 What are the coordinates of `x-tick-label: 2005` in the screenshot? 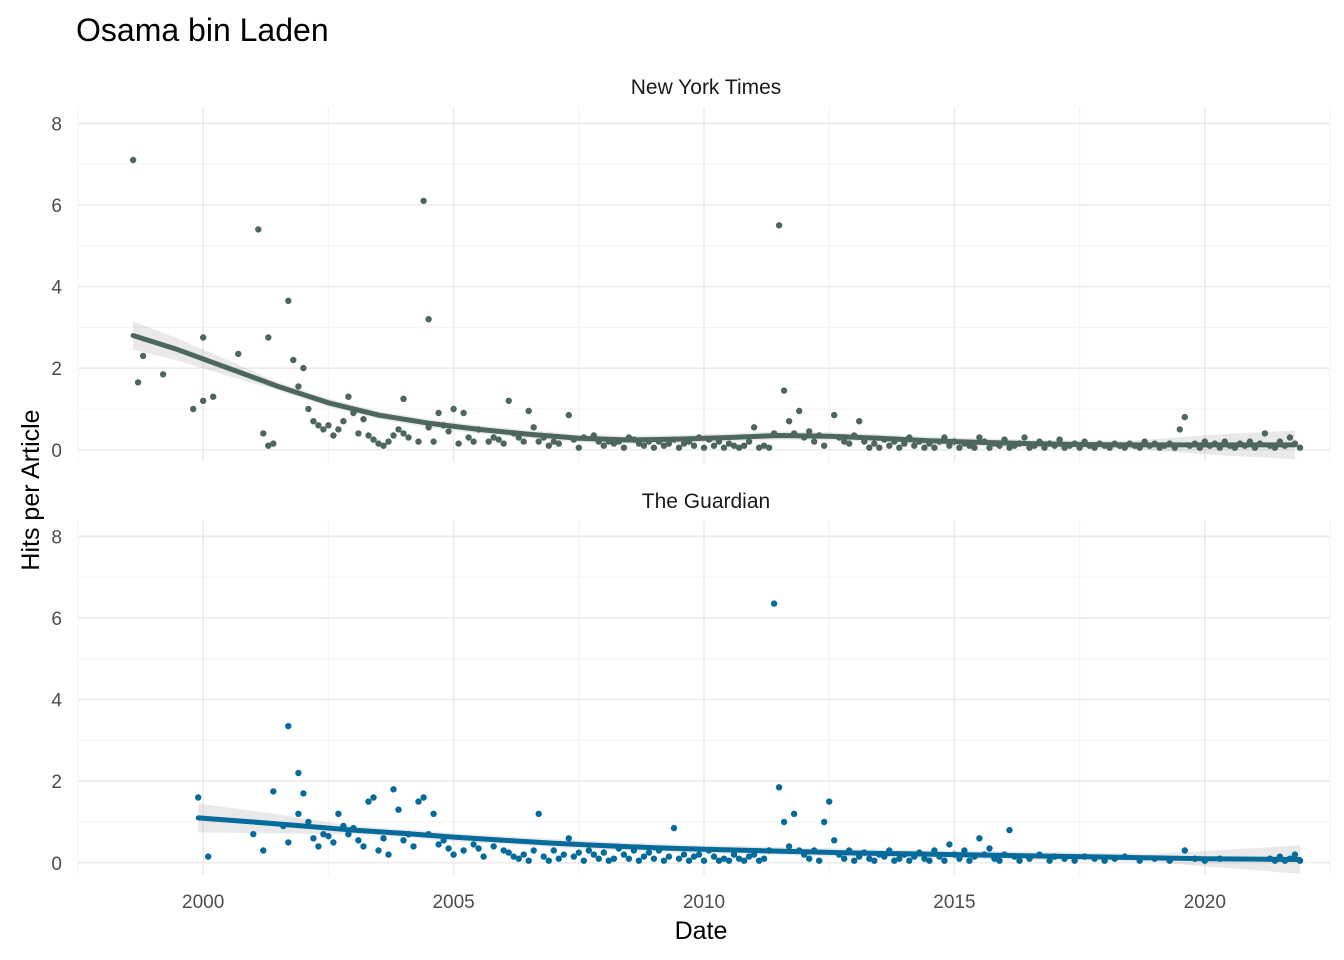 It's located at (453, 902).